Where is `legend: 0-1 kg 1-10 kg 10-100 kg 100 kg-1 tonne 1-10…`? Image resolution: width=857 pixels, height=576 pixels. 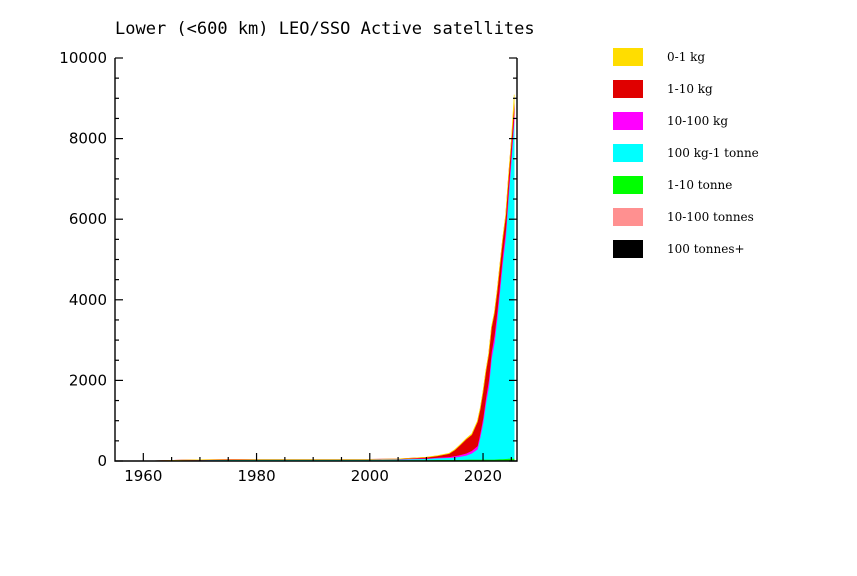 legend: 0-1 kg 1-10 kg 10-100 kg 100 kg-1 tonne 1-10… is located at coordinates (686, 153).